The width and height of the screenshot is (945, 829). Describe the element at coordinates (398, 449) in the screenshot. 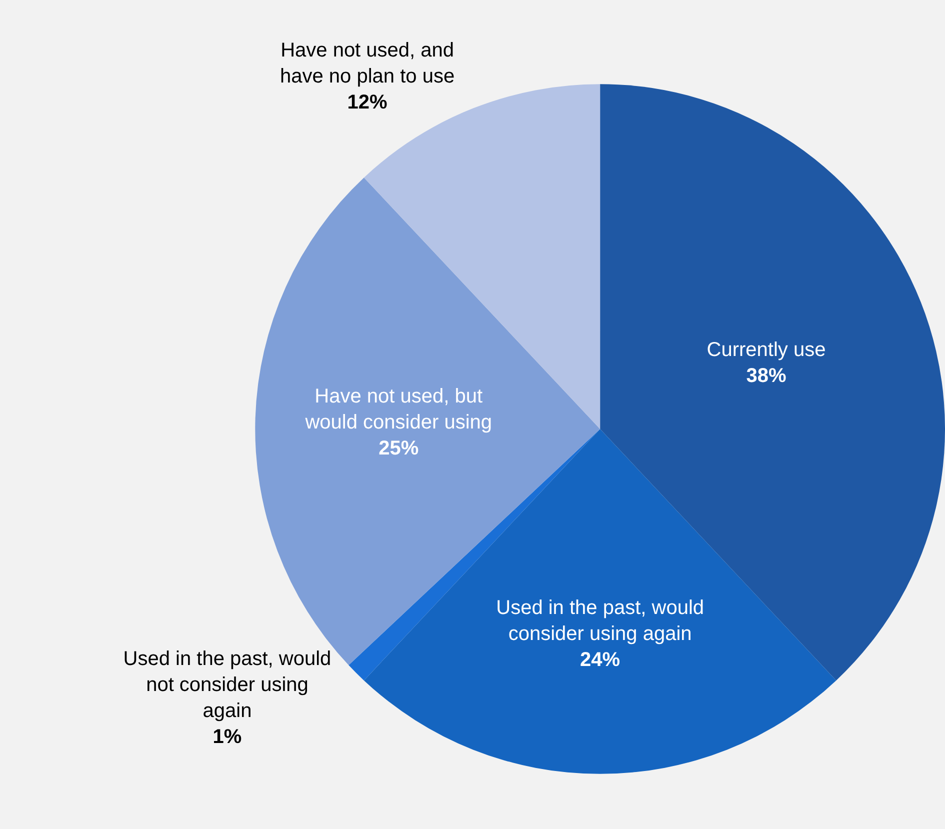

I see `data-label: 25%` at that location.